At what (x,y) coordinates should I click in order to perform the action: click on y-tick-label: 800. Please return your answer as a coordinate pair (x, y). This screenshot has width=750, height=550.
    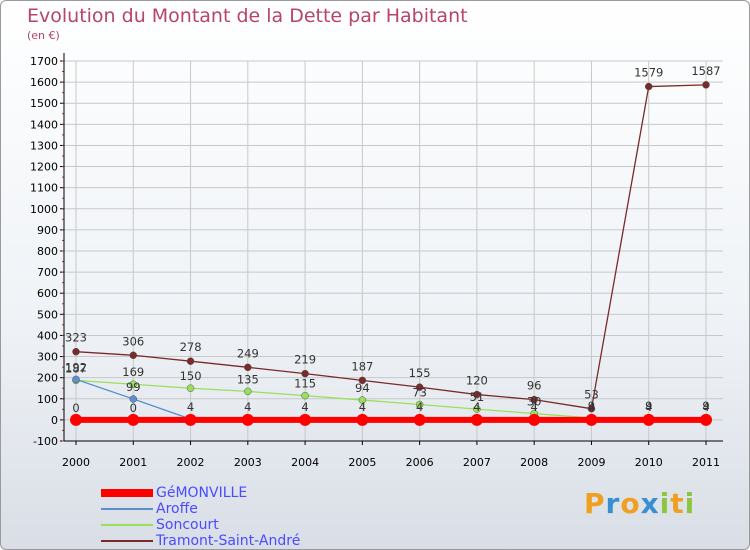
    Looking at the image, I should click on (47, 251).